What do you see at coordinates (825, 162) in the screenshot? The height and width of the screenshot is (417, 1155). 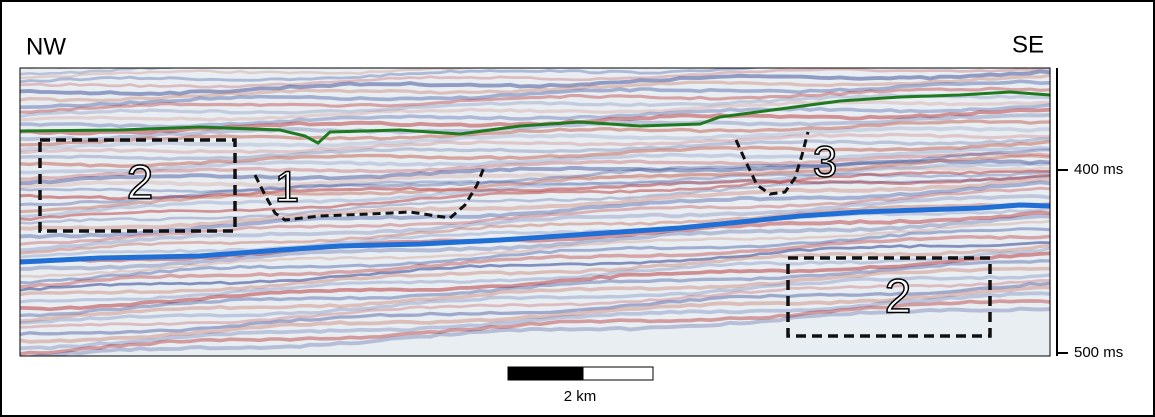 I see `feature-label: 3` at bounding box center [825, 162].